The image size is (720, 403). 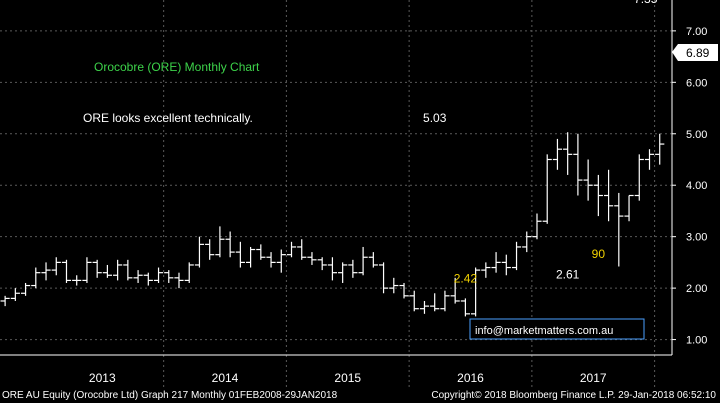 What do you see at coordinates (689, 177) in the screenshot?
I see `y-axis: 1.00 2.00 3.00 4.00 5.00 6.00 7.00` at bounding box center [689, 177].